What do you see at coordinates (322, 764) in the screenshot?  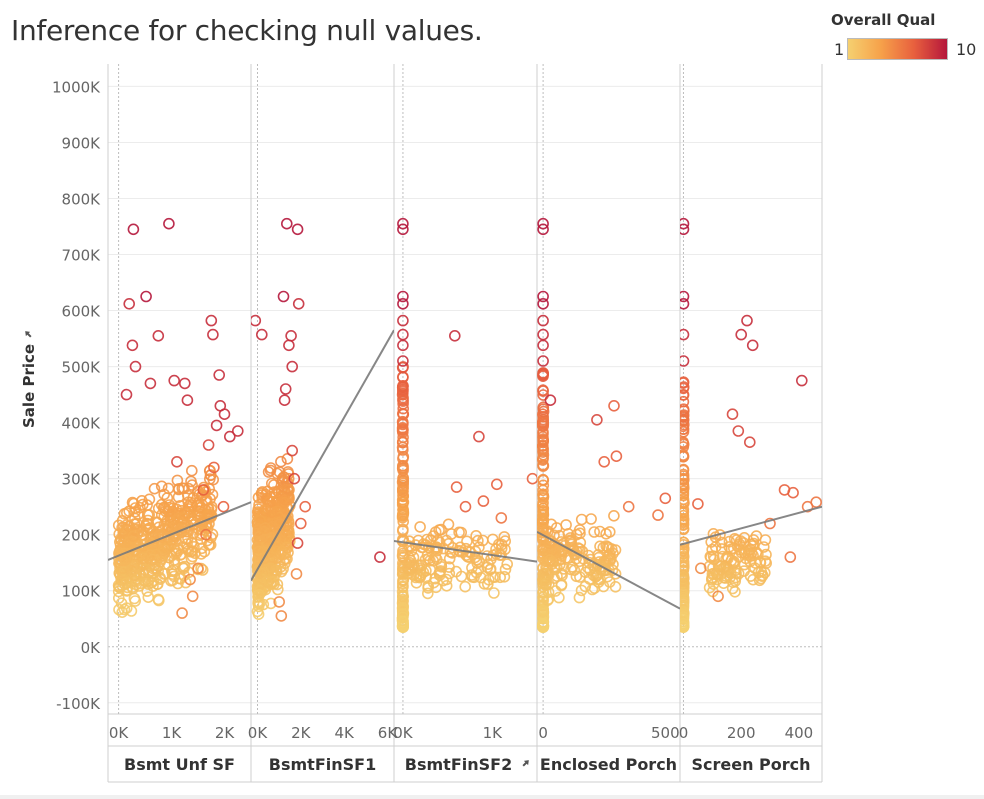 I see `panel-title: BsmtFinSF1` at bounding box center [322, 764].